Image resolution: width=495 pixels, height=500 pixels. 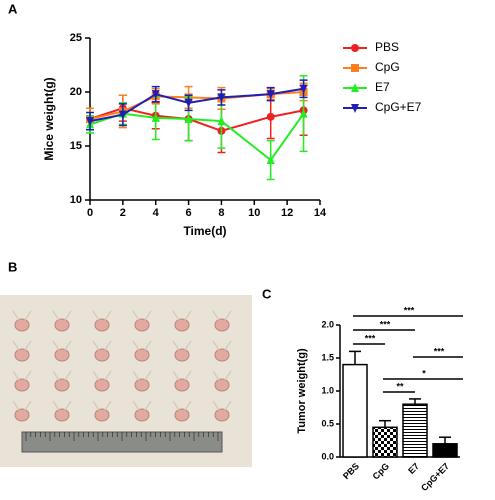 What do you see at coordinates (287, 213) in the screenshot?
I see `x-tick-label: 12` at bounding box center [287, 213].